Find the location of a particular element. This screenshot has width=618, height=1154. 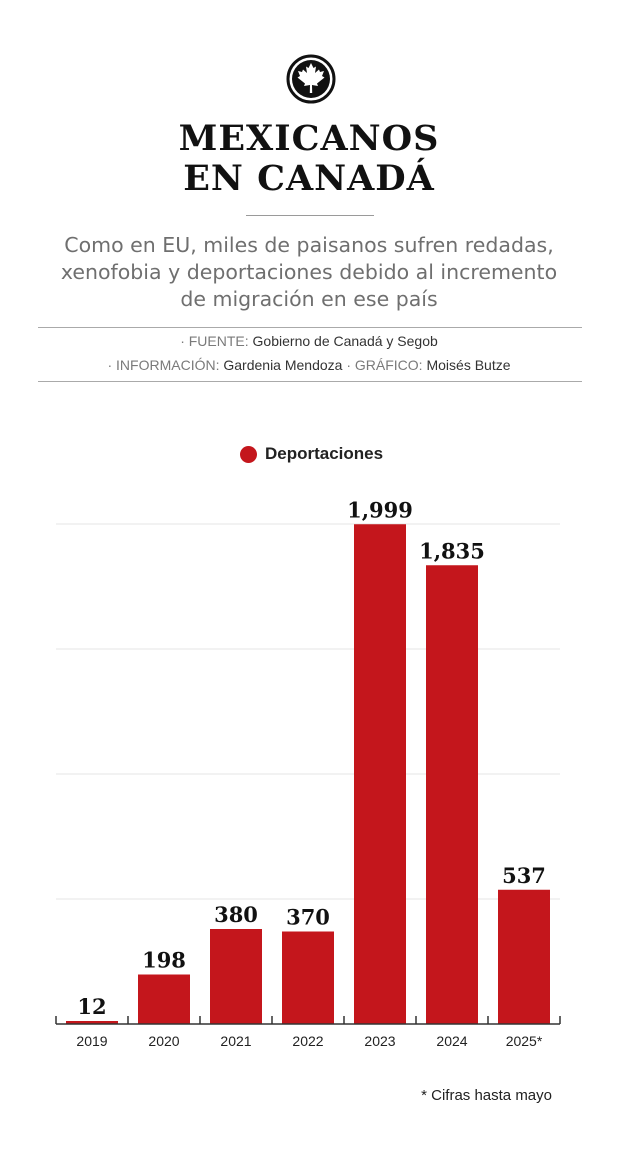

info-label: · INFORMACIÓN: is located at coordinates (163, 365).